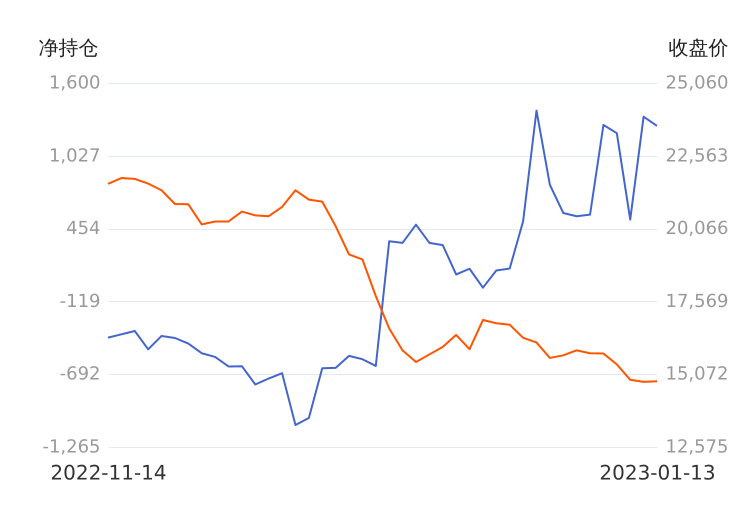 Image resolution: width=750 pixels, height=510 pixels. Describe the element at coordinates (657, 472) in the screenshot. I see `x-tick-label: 2023-01-13` at that location.